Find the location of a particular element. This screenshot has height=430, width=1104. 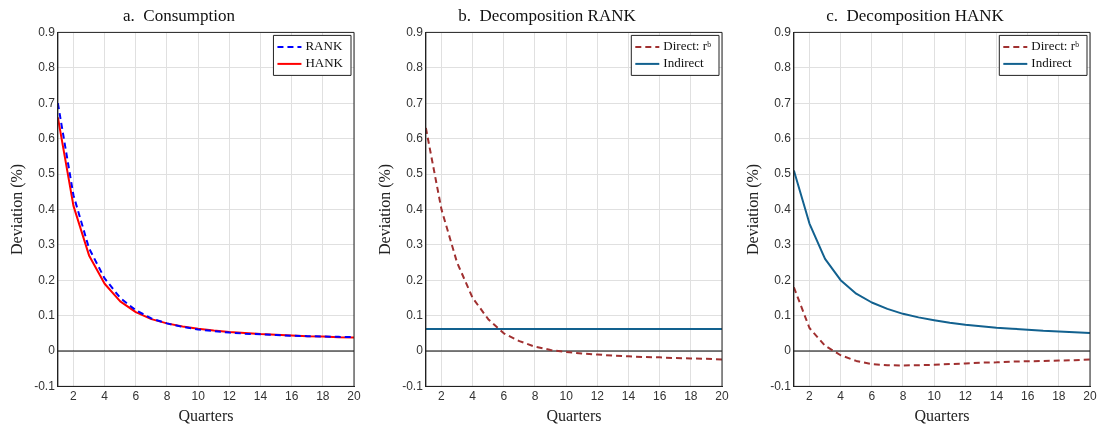

legend-label: RANK is located at coordinates (324, 46).